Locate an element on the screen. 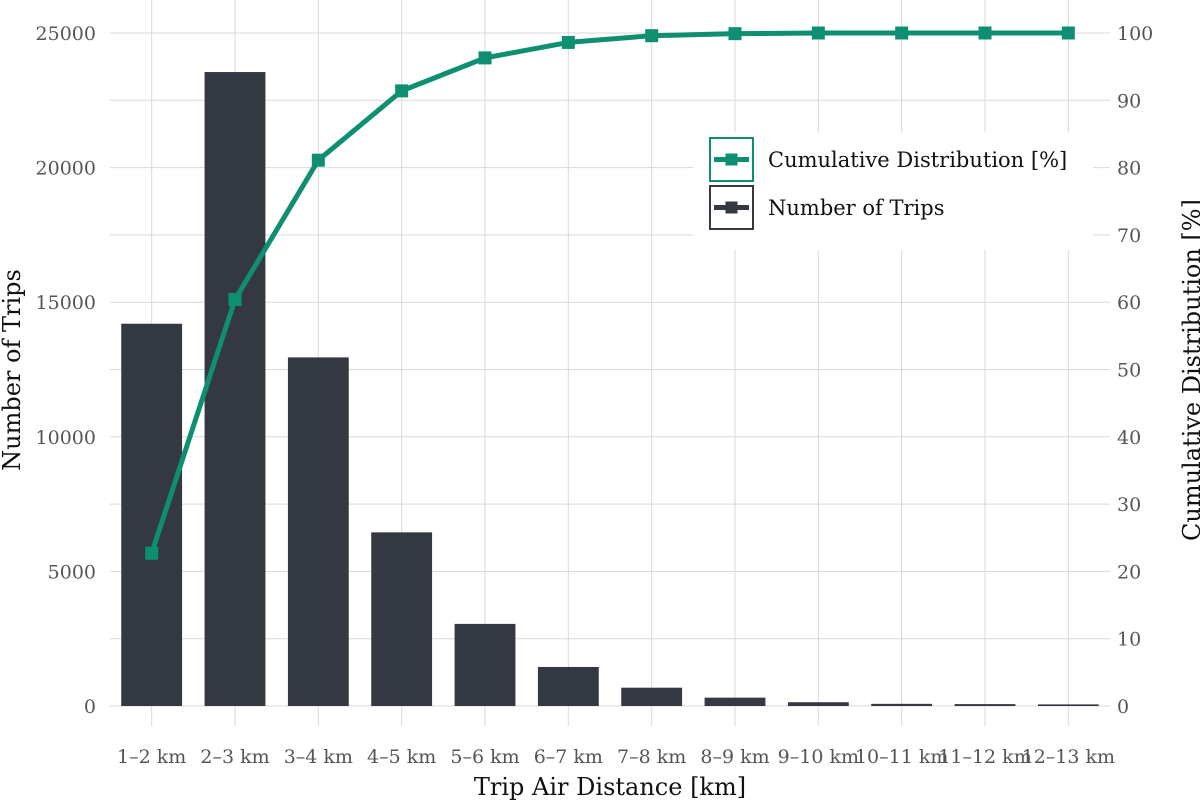  y-right-tick-label: 40 is located at coordinates (1129, 438).